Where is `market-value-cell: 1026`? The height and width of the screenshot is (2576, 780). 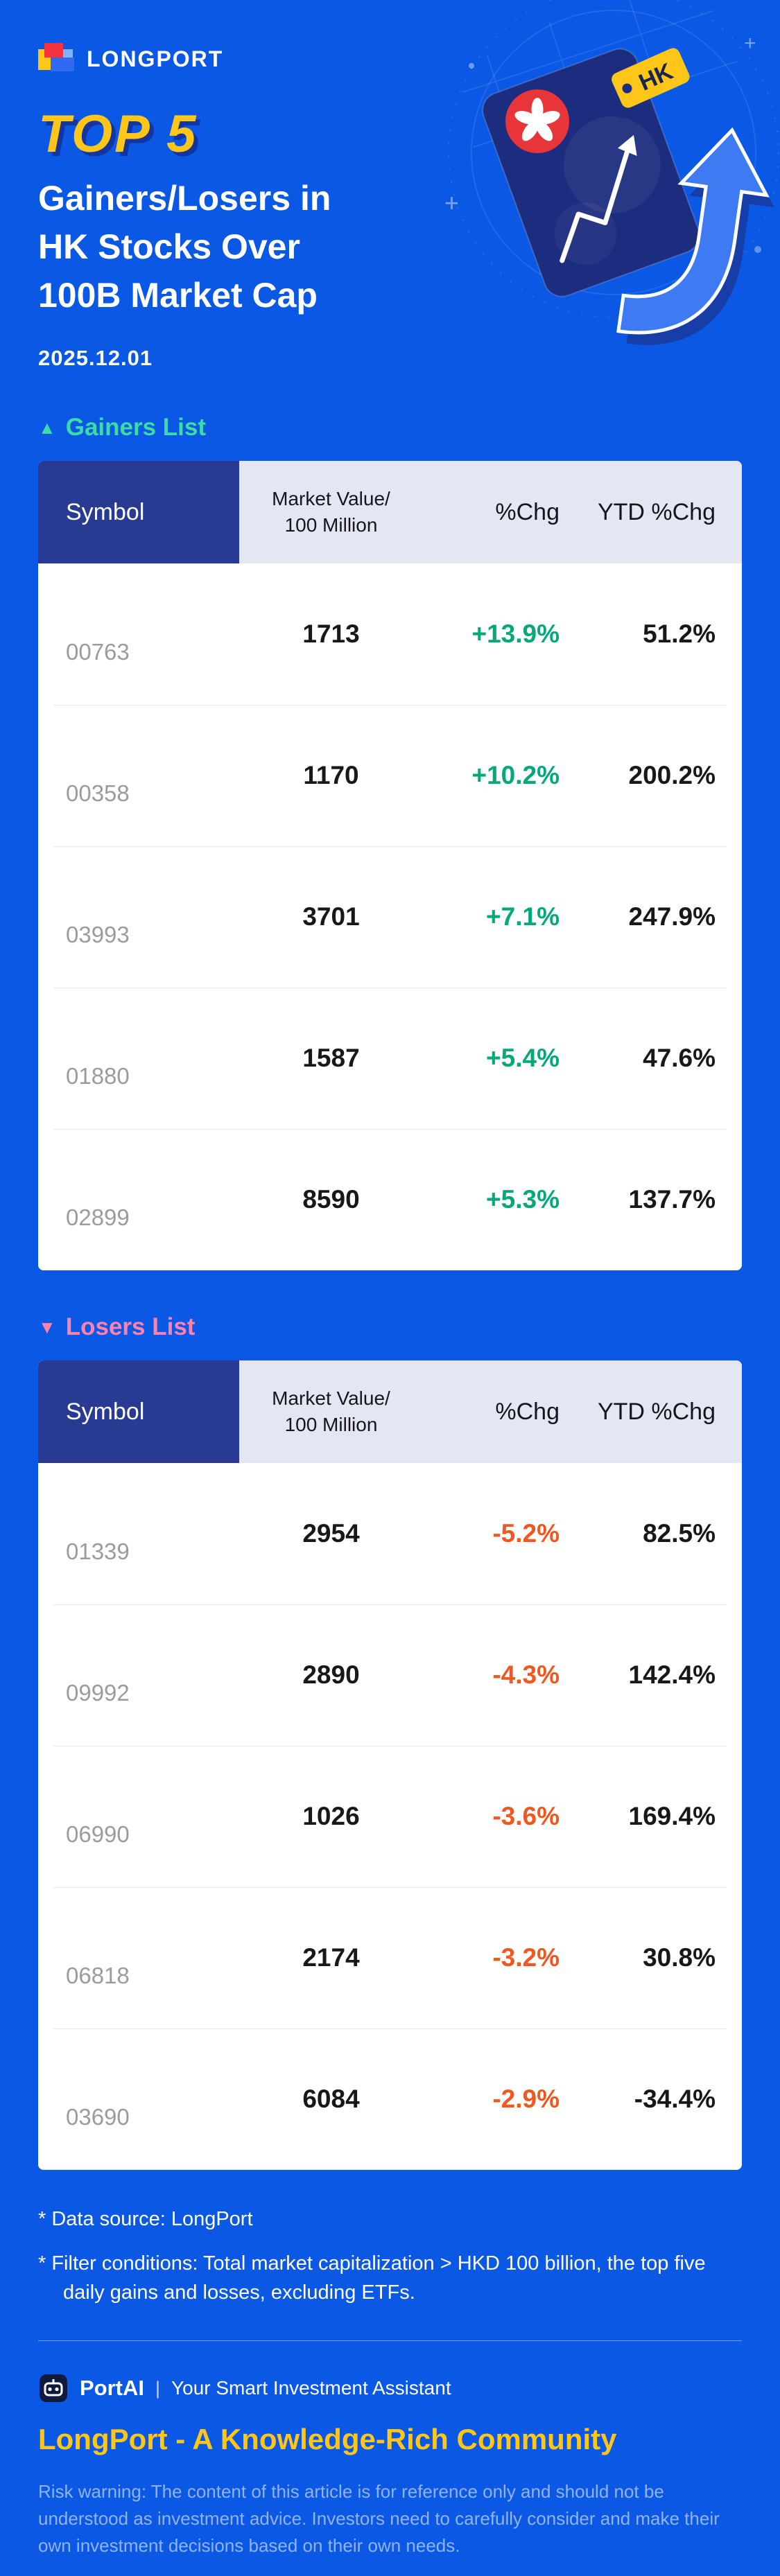
market-value-cell: 1026 is located at coordinates (331, 1816).